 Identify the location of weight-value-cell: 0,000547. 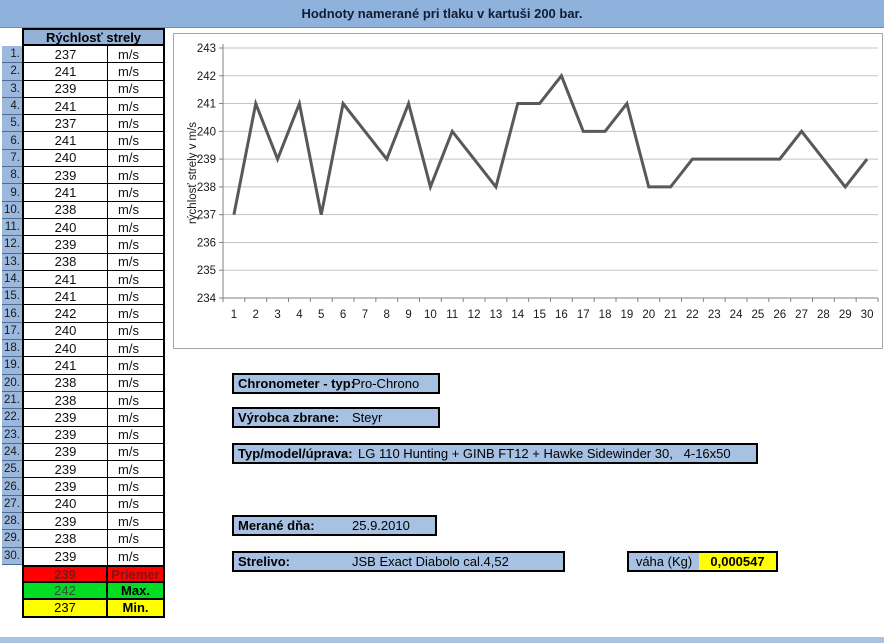
(737, 561).